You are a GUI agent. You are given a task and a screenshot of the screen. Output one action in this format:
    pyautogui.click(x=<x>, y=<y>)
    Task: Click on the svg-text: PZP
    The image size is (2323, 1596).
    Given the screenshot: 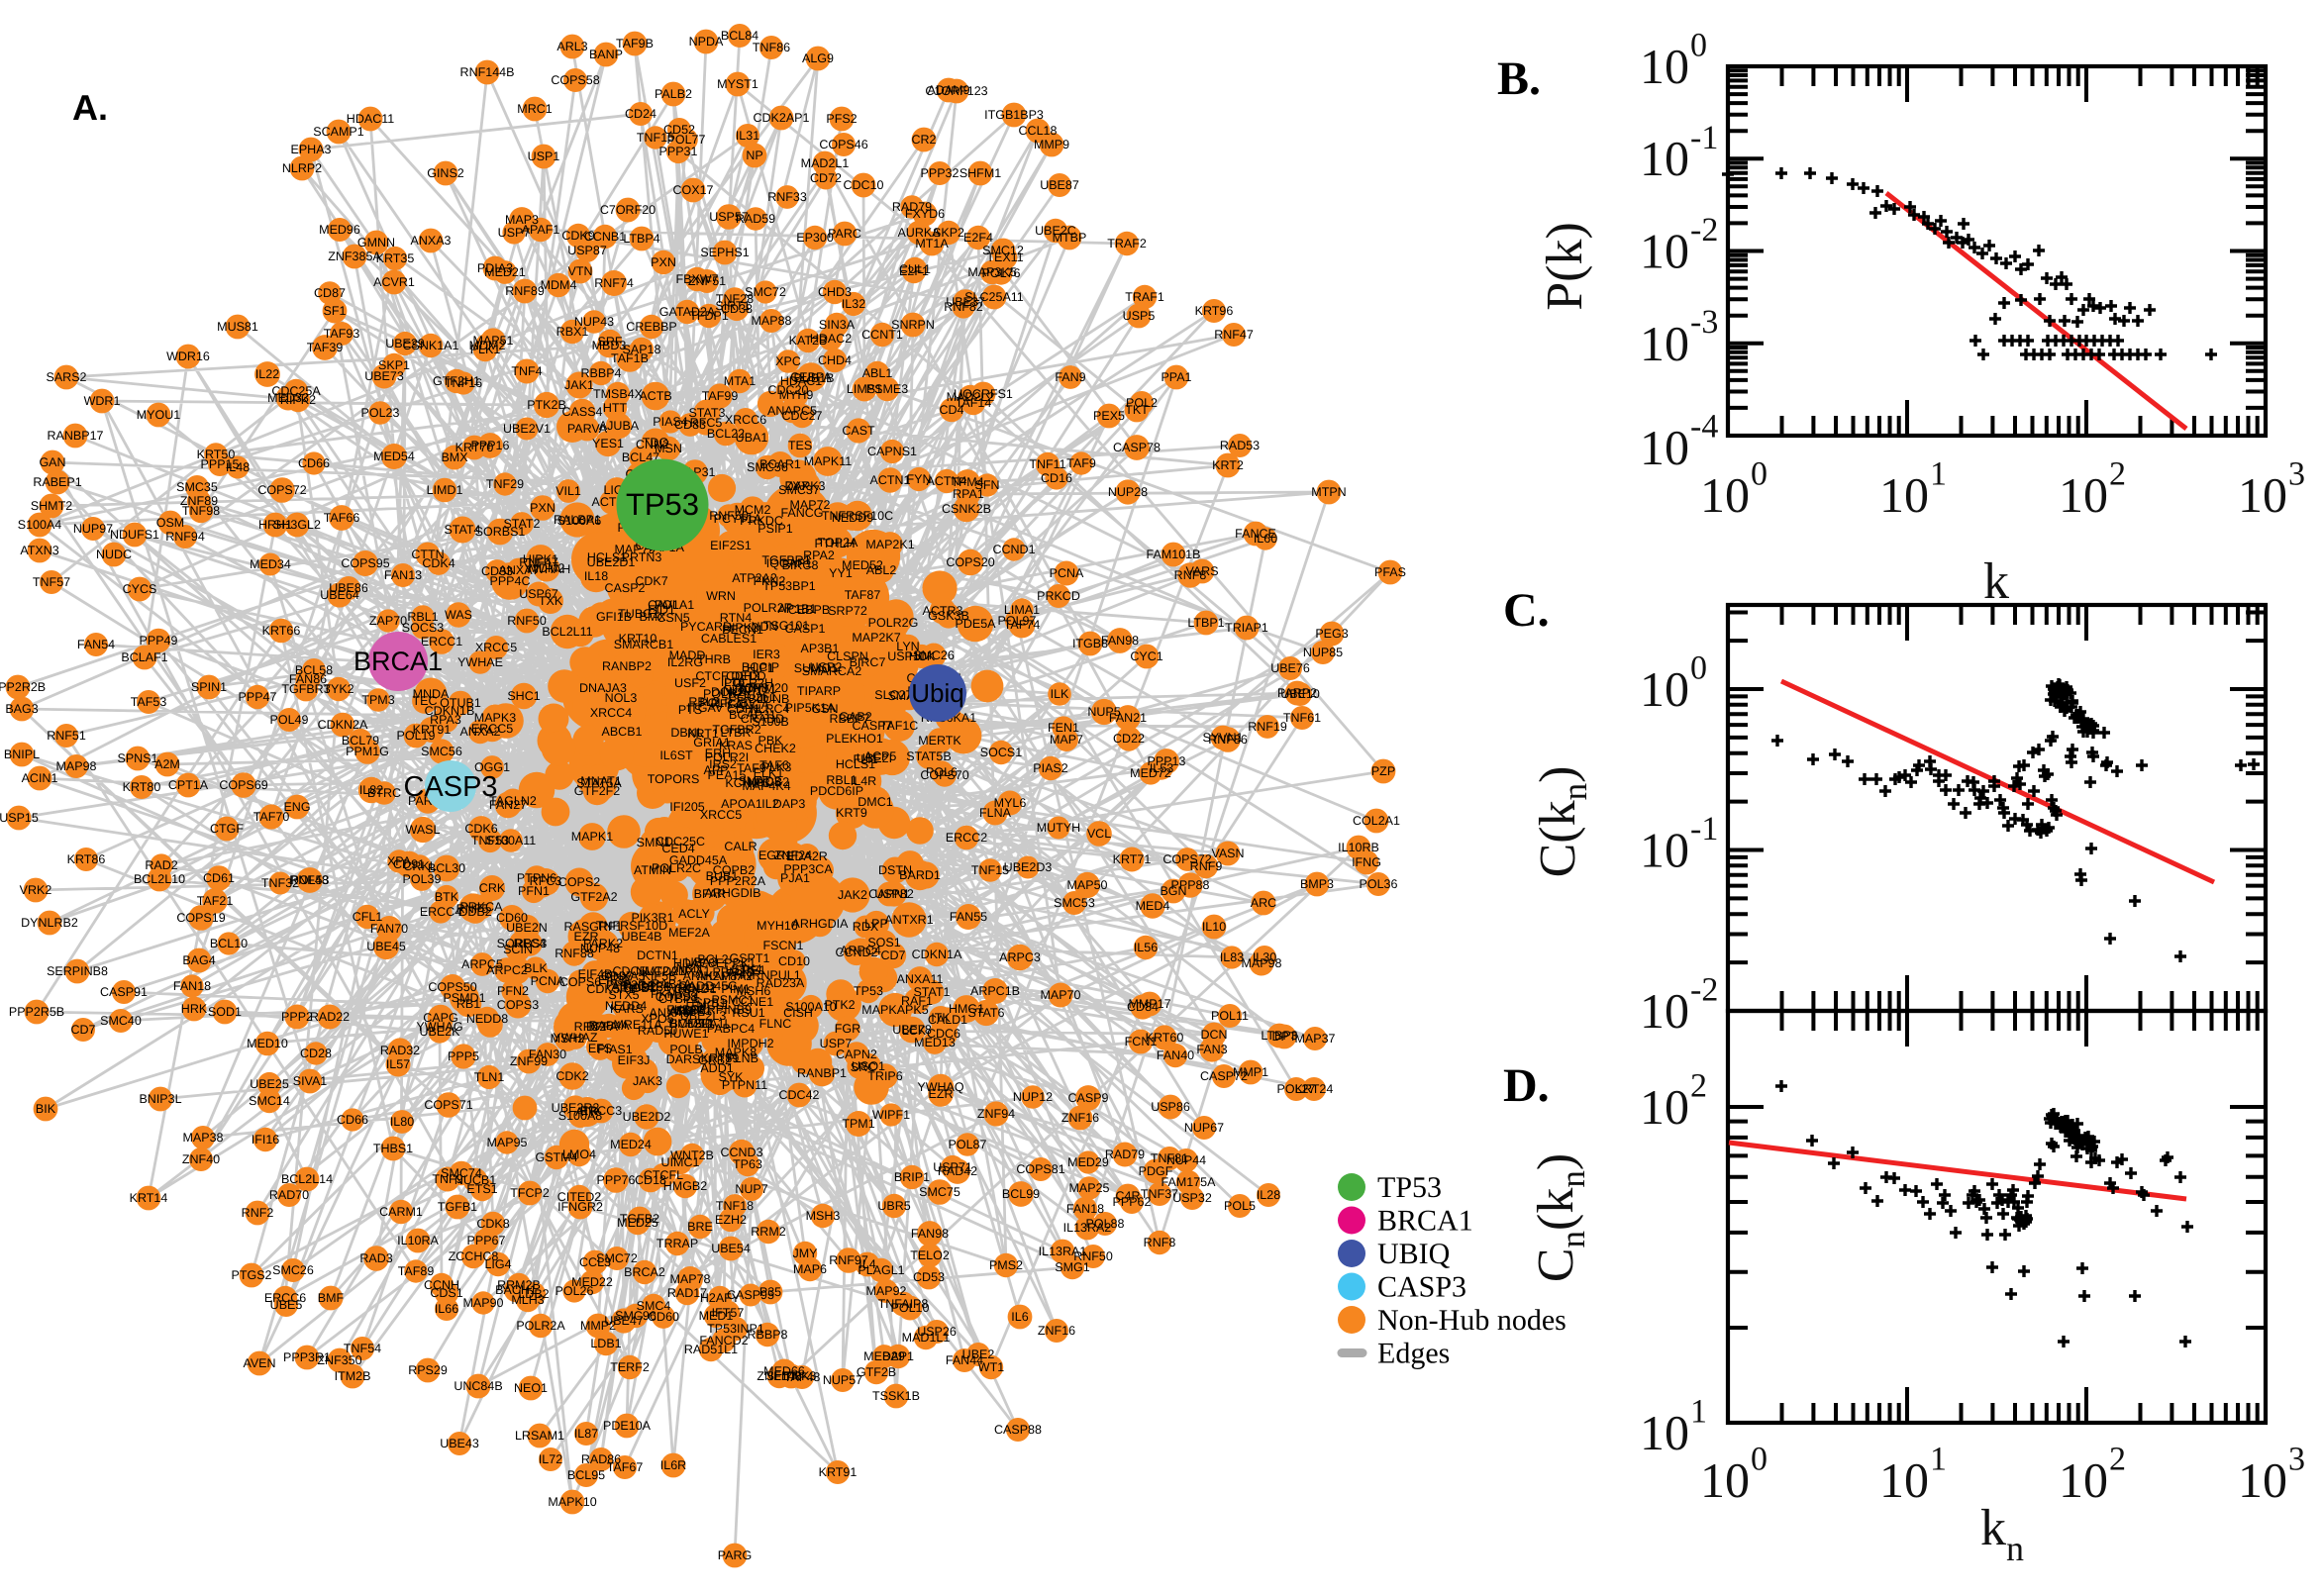 What is the action you would take?
    pyautogui.click(x=1383, y=771)
    